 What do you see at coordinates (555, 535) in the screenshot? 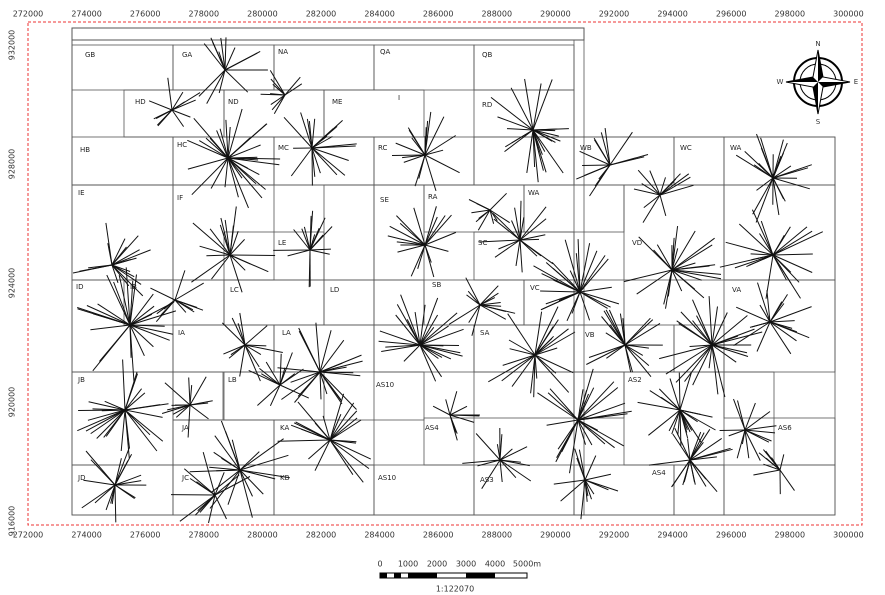
I see `x-coord-label: 290000` at bounding box center [555, 535].